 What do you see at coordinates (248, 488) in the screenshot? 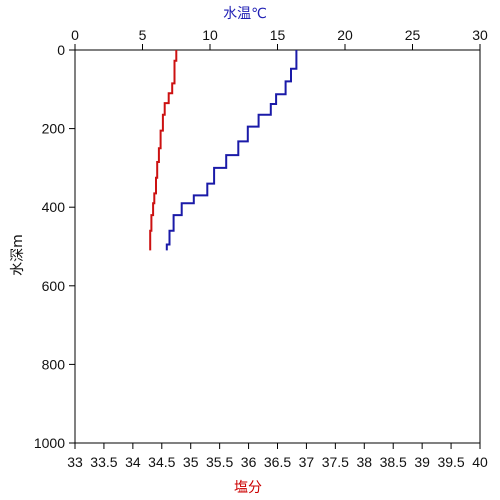
I see `bottom-axis-title: 塩分` at bounding box center [248, 488].